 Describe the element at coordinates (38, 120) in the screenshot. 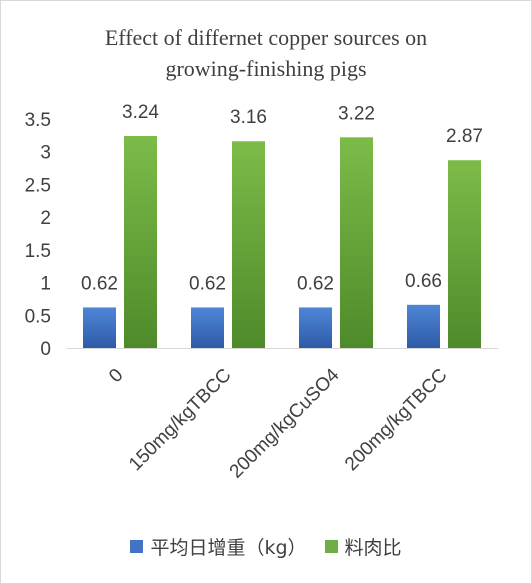

I see `y-tick-label: 3.5` at that location.